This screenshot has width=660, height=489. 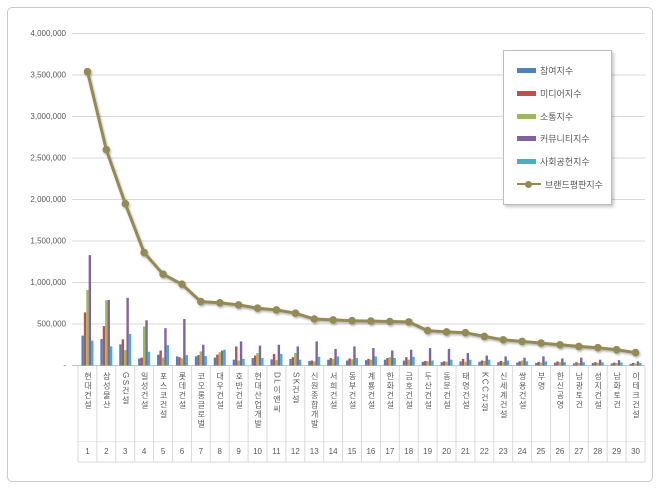 I want to click on brand-reputation-index-swatch, so click(x=529, y=184).